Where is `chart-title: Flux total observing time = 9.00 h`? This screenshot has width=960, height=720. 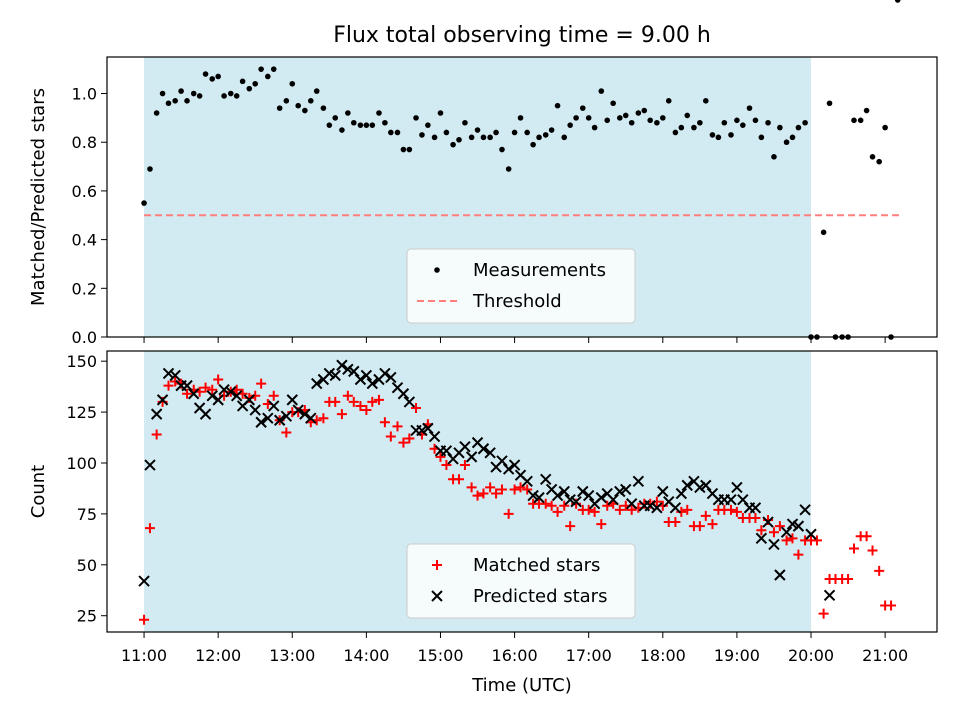
chart-title: Flux total observing time = 9.00 h is located at coordinates (522, 35).